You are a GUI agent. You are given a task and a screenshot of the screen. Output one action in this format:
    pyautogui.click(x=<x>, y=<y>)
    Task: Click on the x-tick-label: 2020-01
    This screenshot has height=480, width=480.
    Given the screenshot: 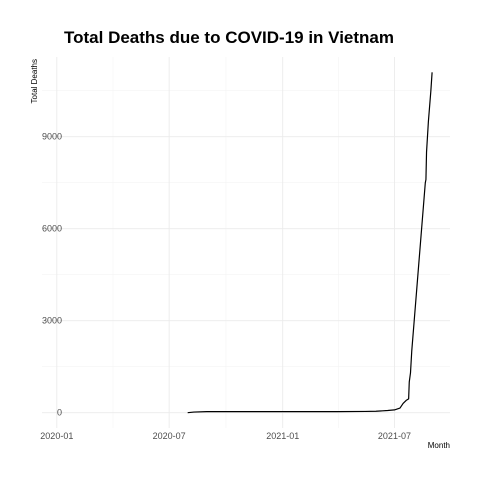 What is the action you would take?
    pyautogui.click(x=56, y=436)
    